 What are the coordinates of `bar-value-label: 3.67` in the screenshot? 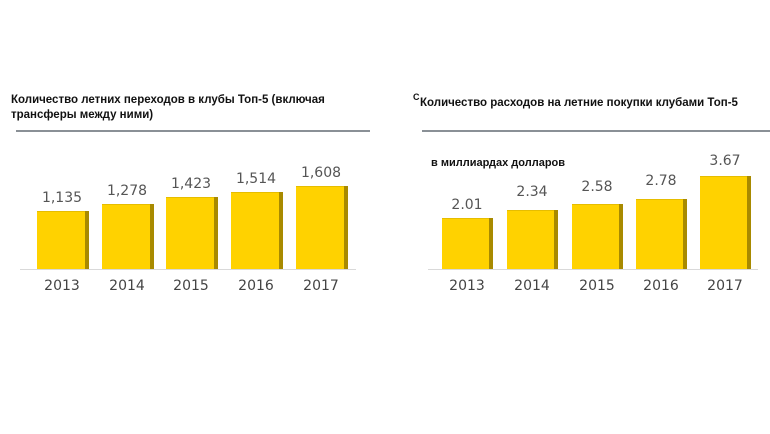 It's located at (725, 161).